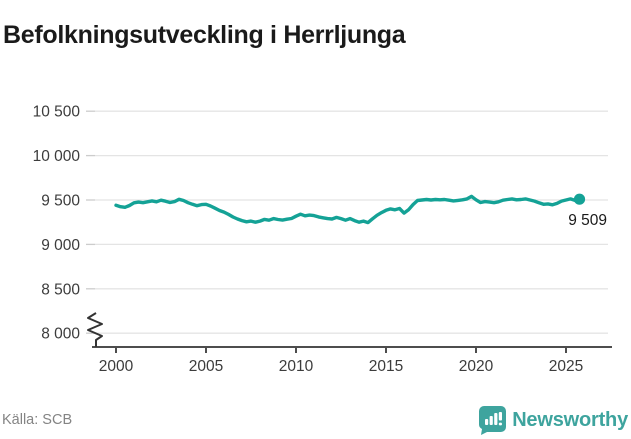 The image size is (631, 439). I want to click on end-point-marker, so click(579, 199).